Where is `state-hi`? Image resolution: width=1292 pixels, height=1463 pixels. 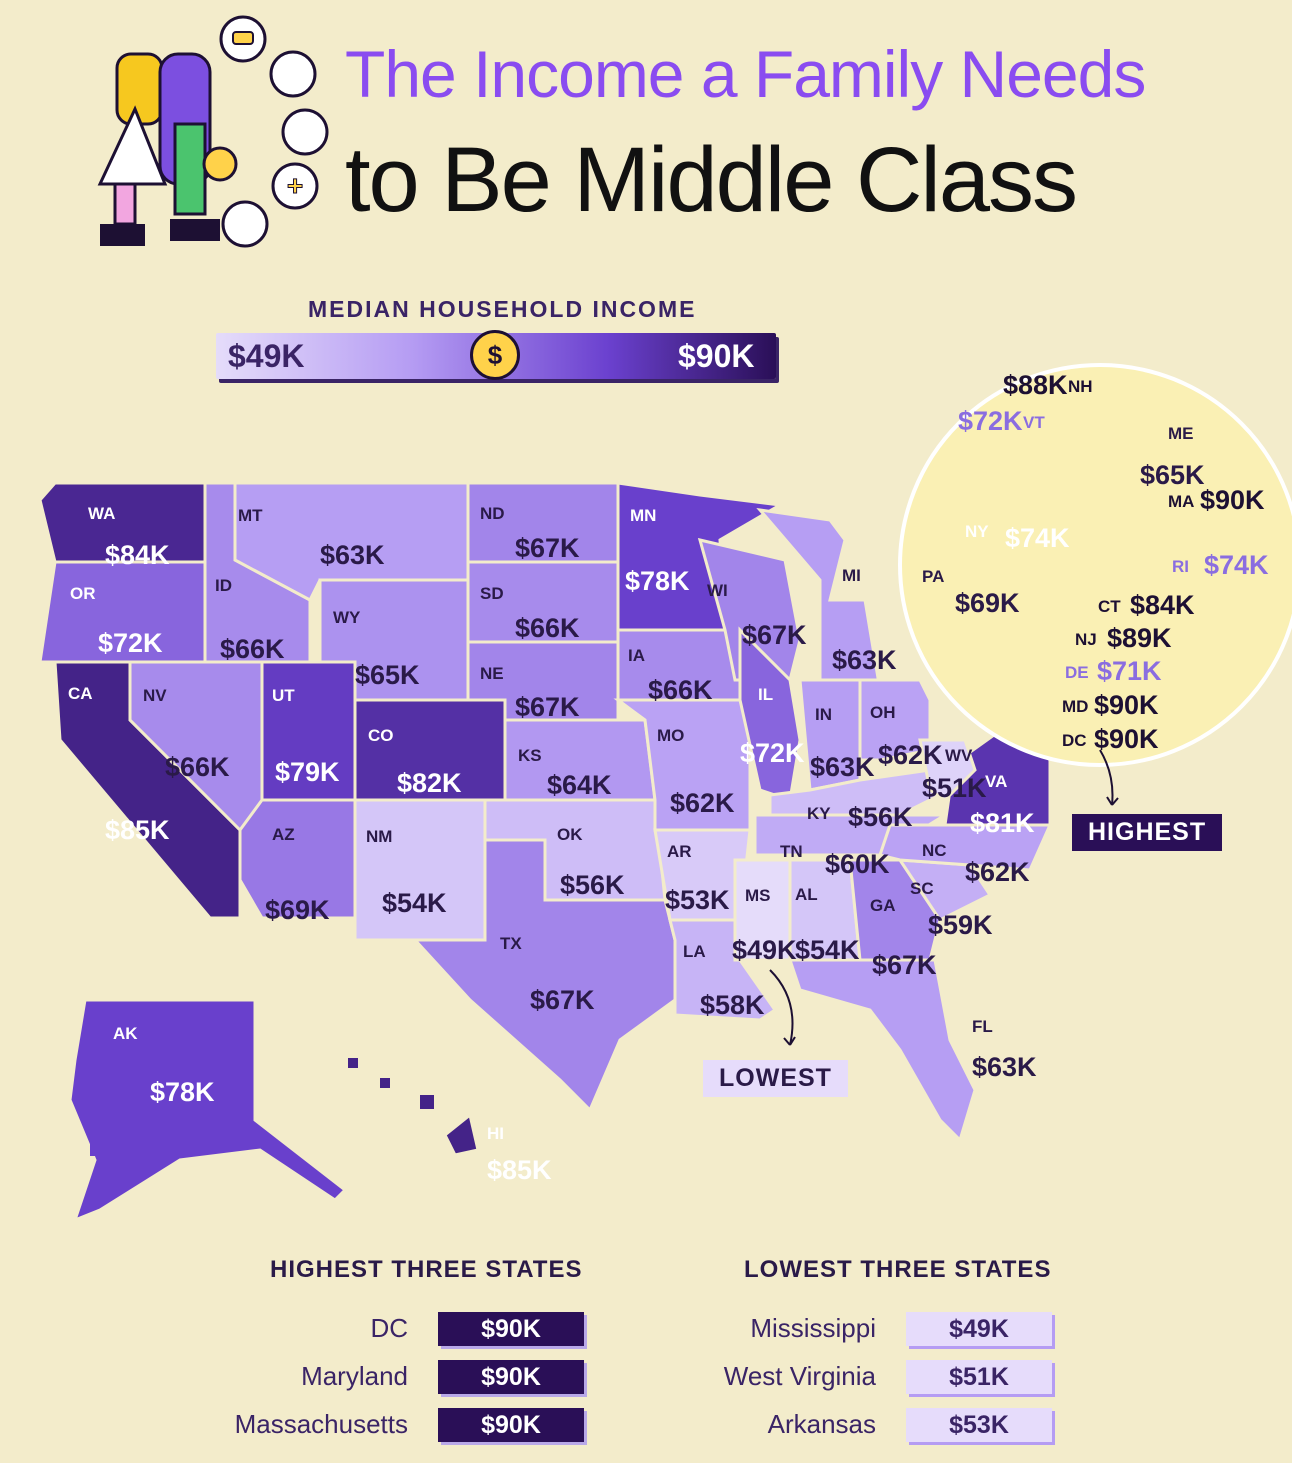 state-hi is located at coordinates (461, 1134).